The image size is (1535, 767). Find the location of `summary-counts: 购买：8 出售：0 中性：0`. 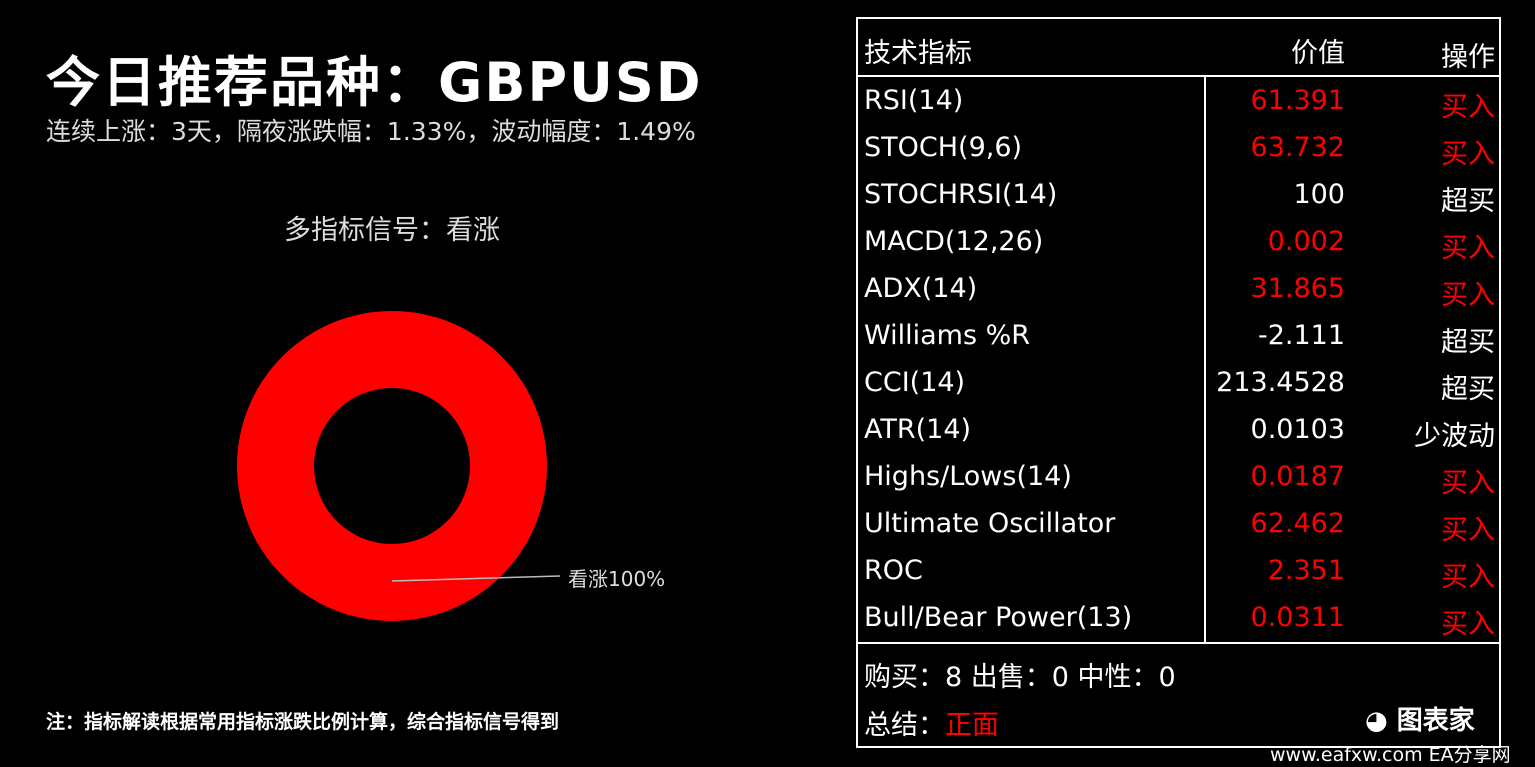

summary-counts: 购买：8 出售：0 中性：0 is located at coordinates (1020, 677).